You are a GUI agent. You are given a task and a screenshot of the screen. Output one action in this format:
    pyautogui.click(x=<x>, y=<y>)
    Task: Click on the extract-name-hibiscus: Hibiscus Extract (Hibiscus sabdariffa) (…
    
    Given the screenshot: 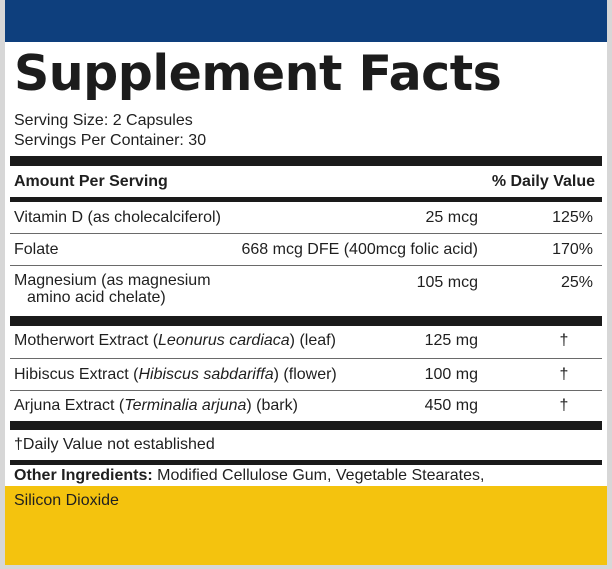 What is the action you would take?
    pyautogui.click(x=175, y=374)
    